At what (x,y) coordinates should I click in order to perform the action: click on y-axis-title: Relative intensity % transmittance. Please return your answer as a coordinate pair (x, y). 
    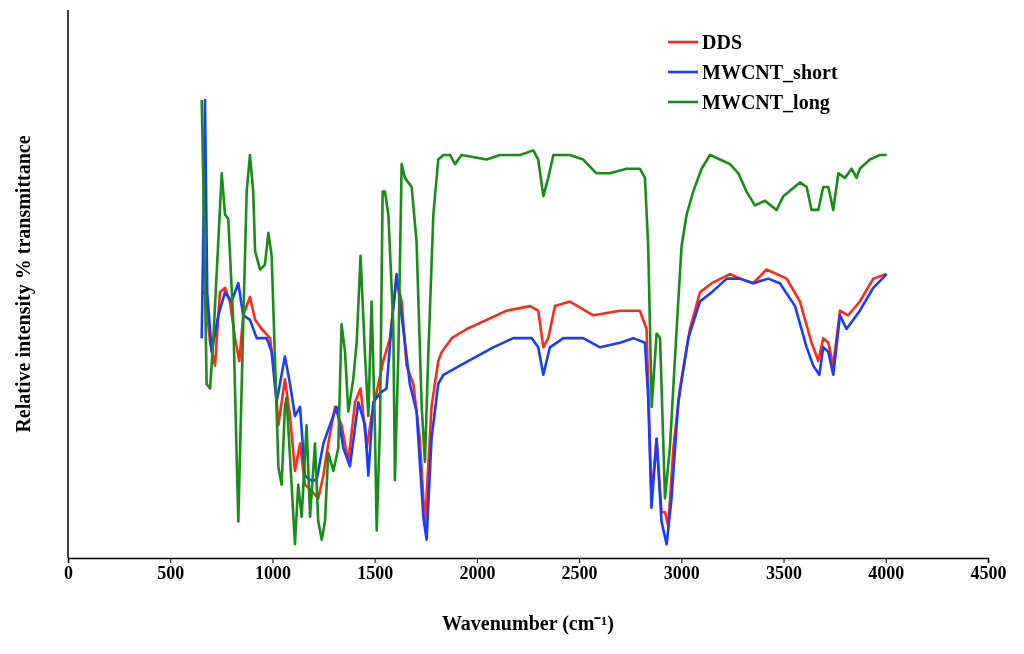
    Looking at the image, I should click on (23, 284).